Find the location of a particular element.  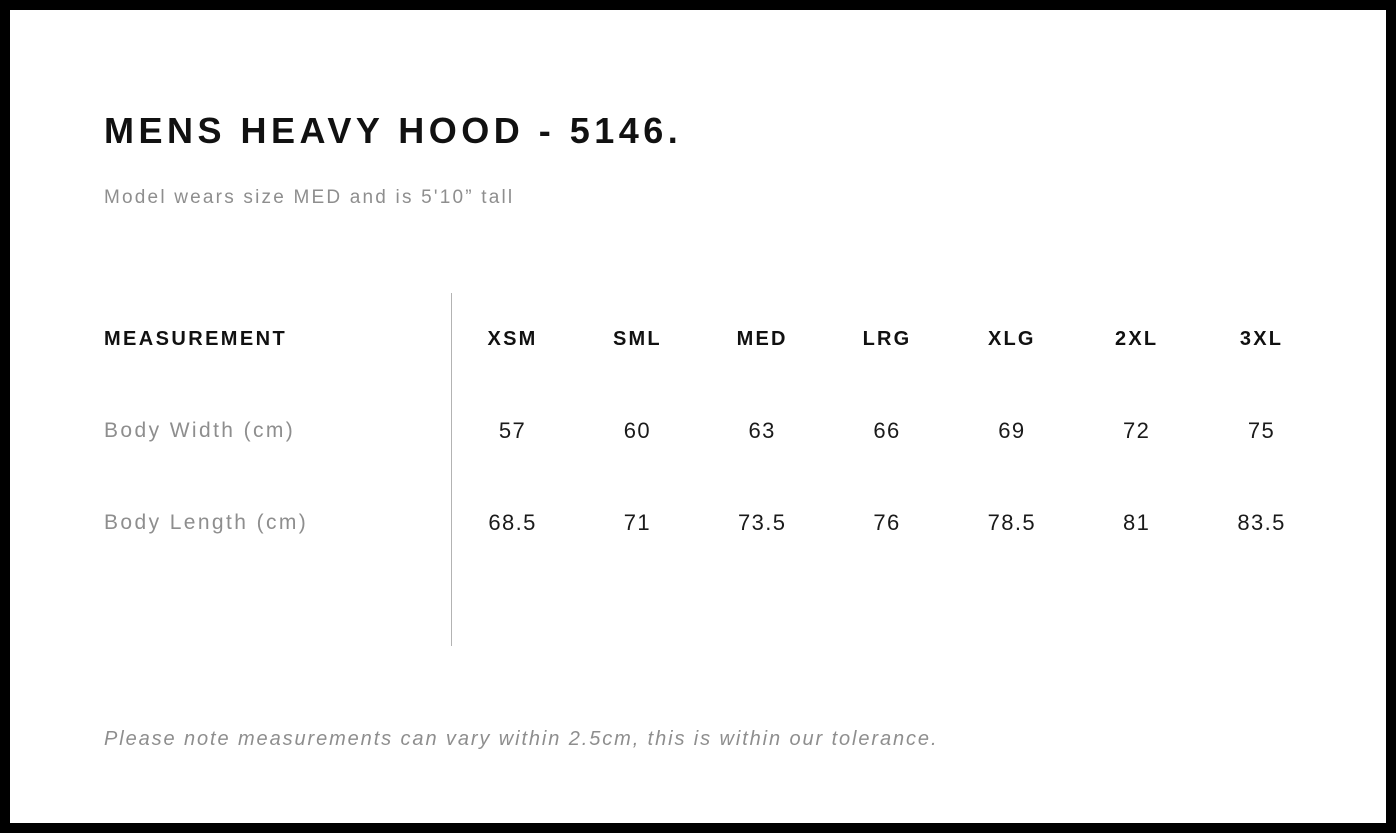

cell-body-length-sml: 71 is located at coordinates (637, 522).